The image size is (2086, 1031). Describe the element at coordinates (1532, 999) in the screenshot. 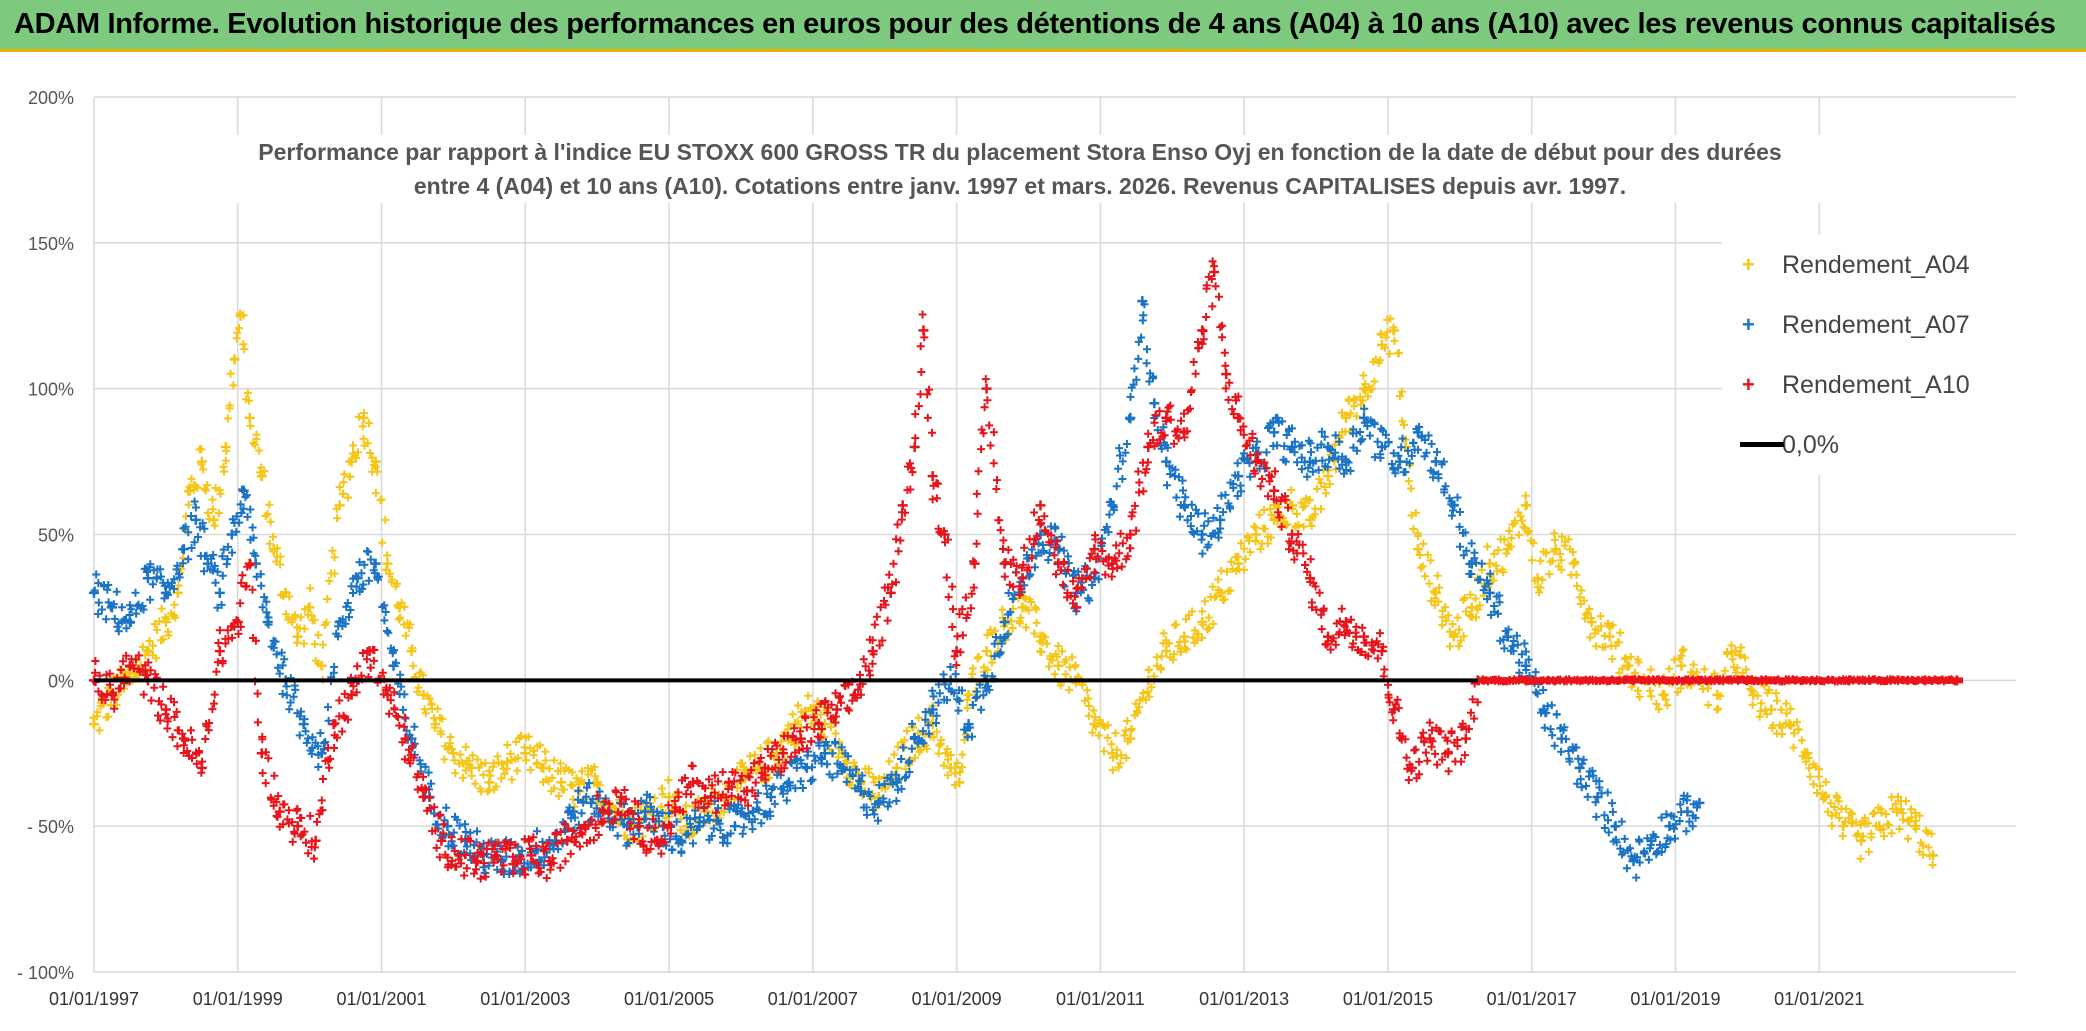

I see `x-tick-label: 01/01/2017` at that location.